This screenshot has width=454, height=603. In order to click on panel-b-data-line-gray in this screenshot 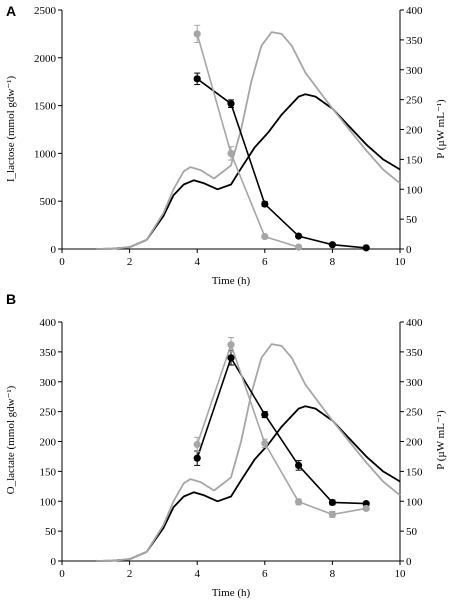, I will do `click(281, 429)`.